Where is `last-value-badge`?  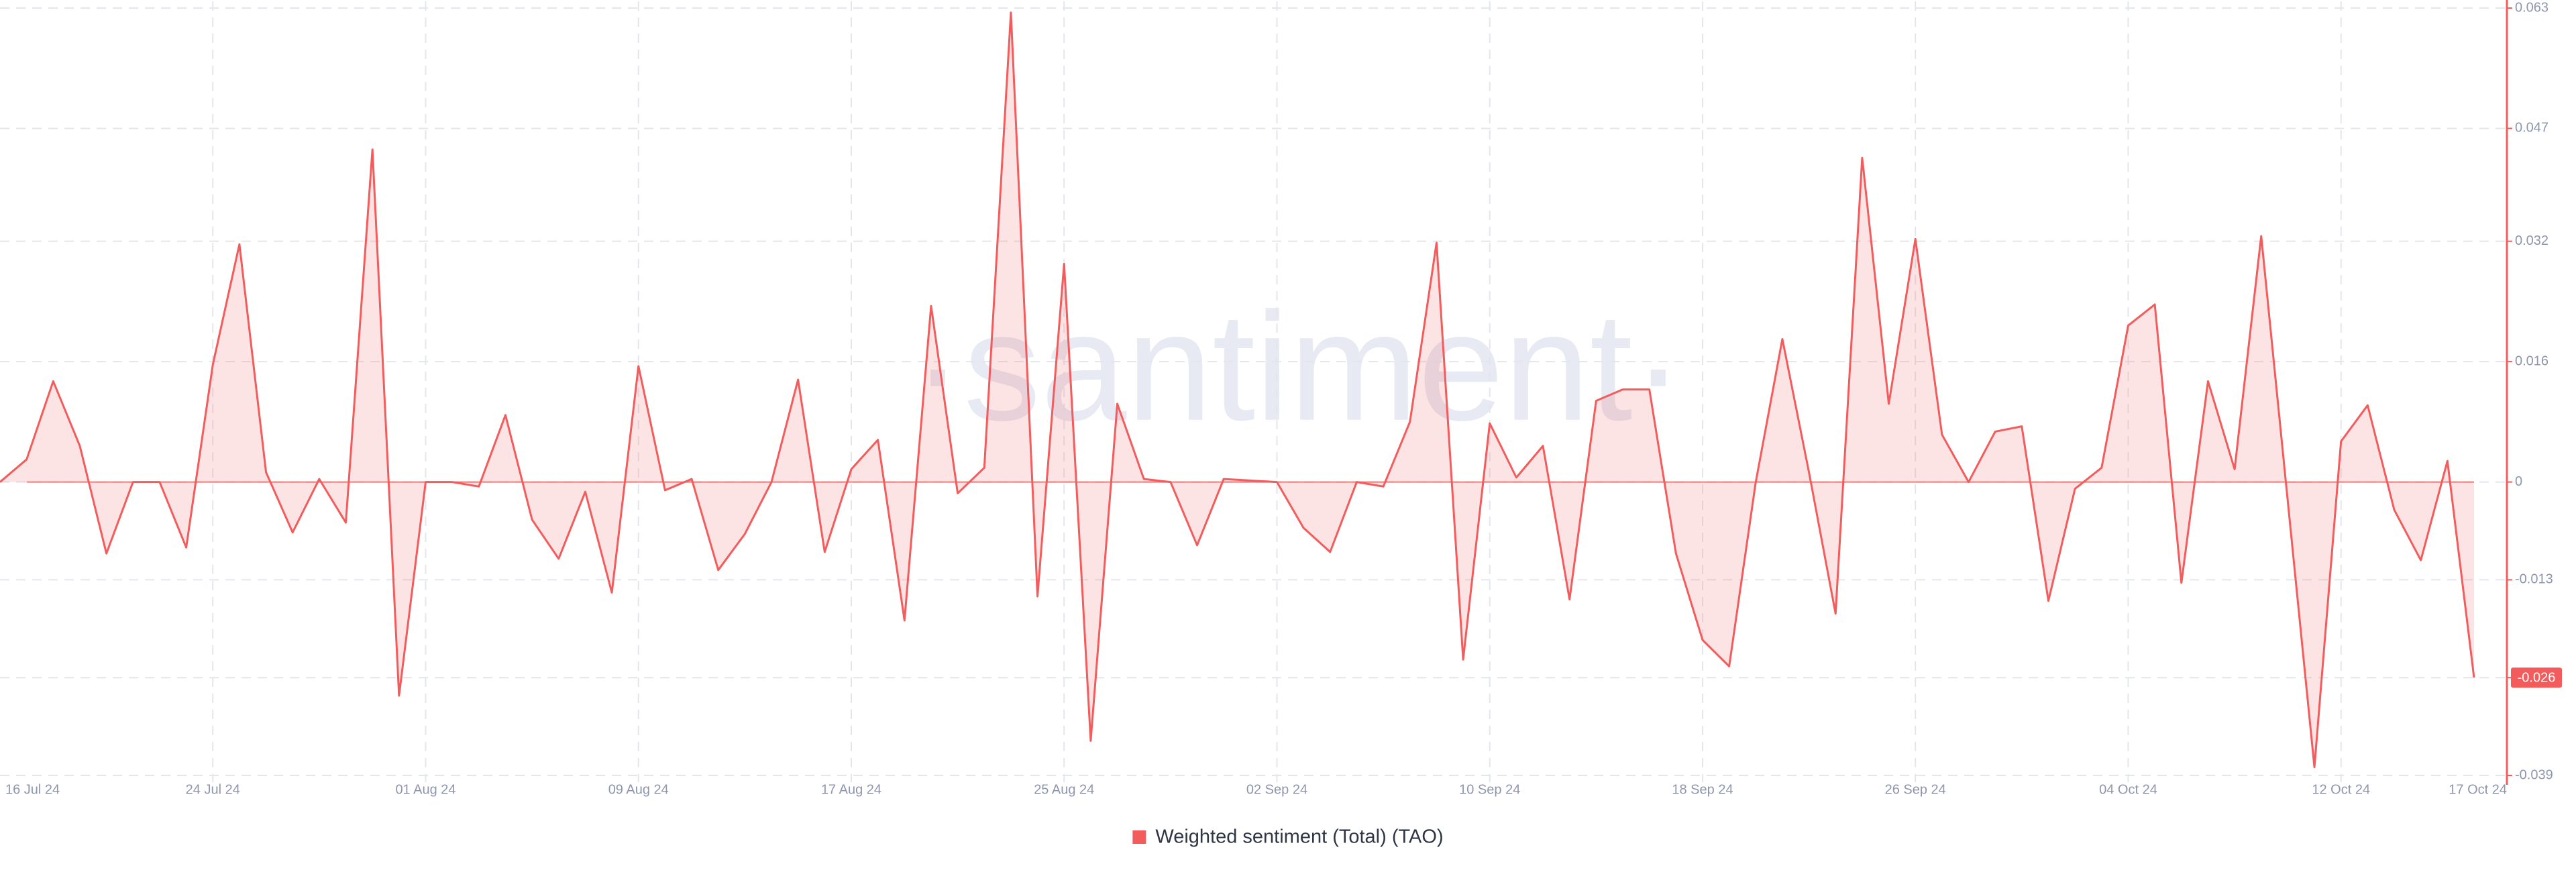
last-value-badge is located at coordinates (2536, 678).